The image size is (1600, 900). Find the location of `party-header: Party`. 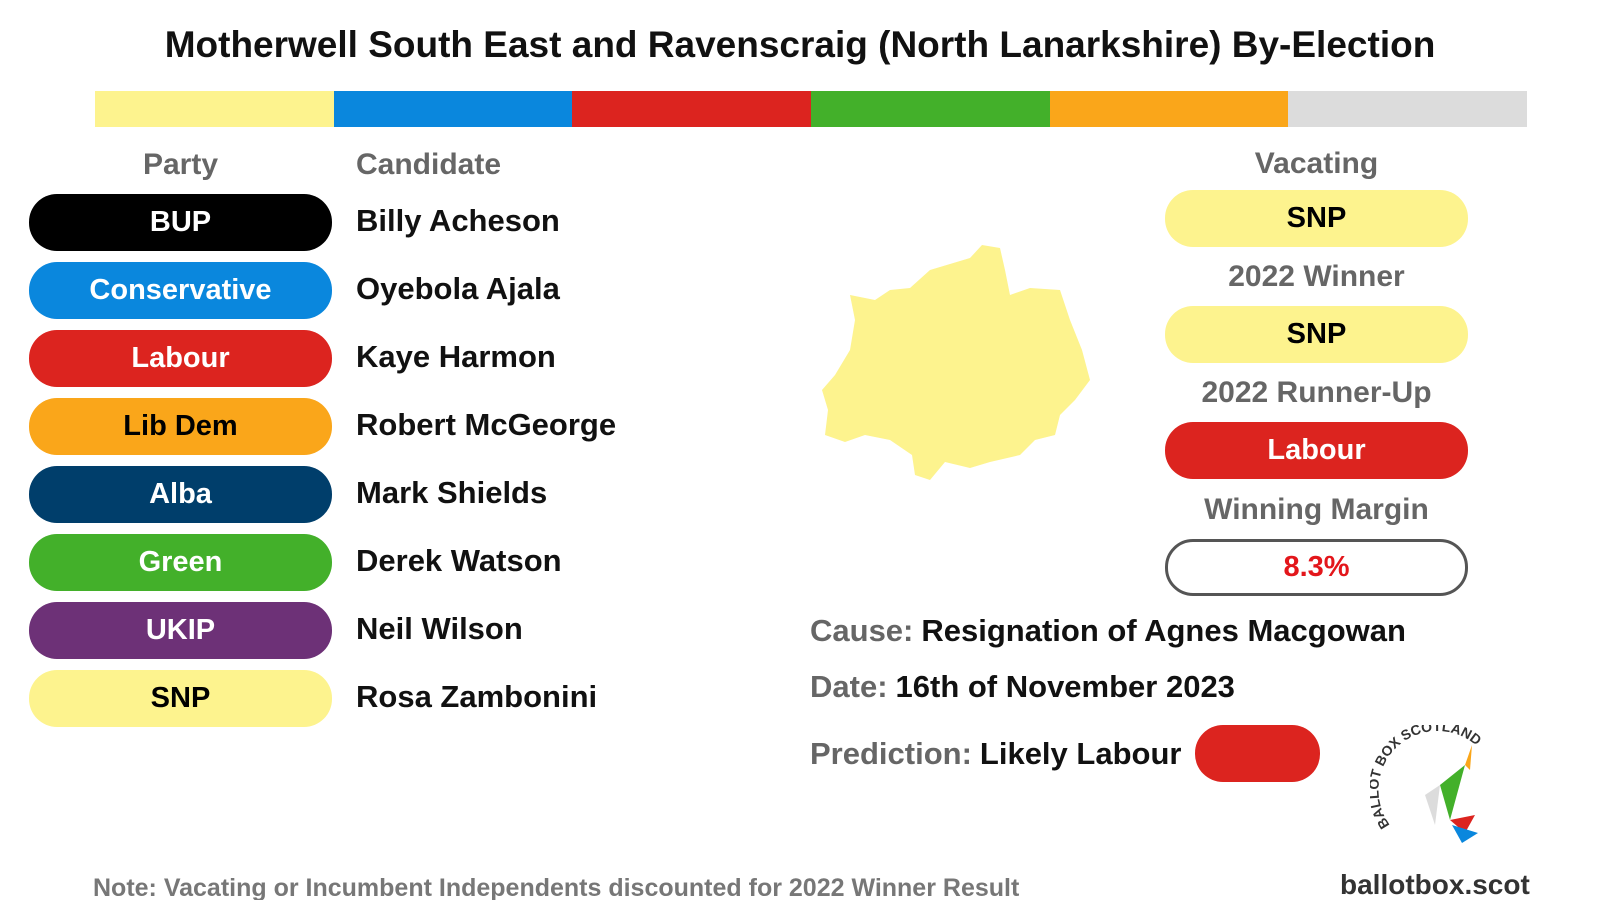

party-header: Party is located at coordinates (180, 164).